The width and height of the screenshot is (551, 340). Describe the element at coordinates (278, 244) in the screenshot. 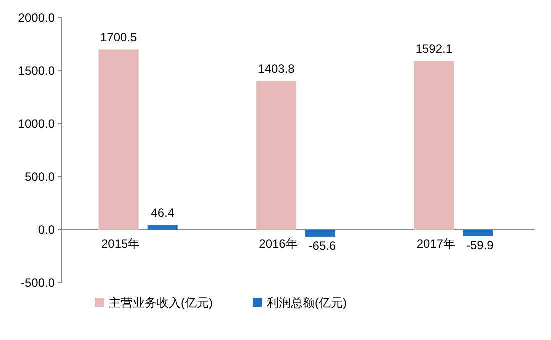

I see `x-tick-label: 2016年` at that location.